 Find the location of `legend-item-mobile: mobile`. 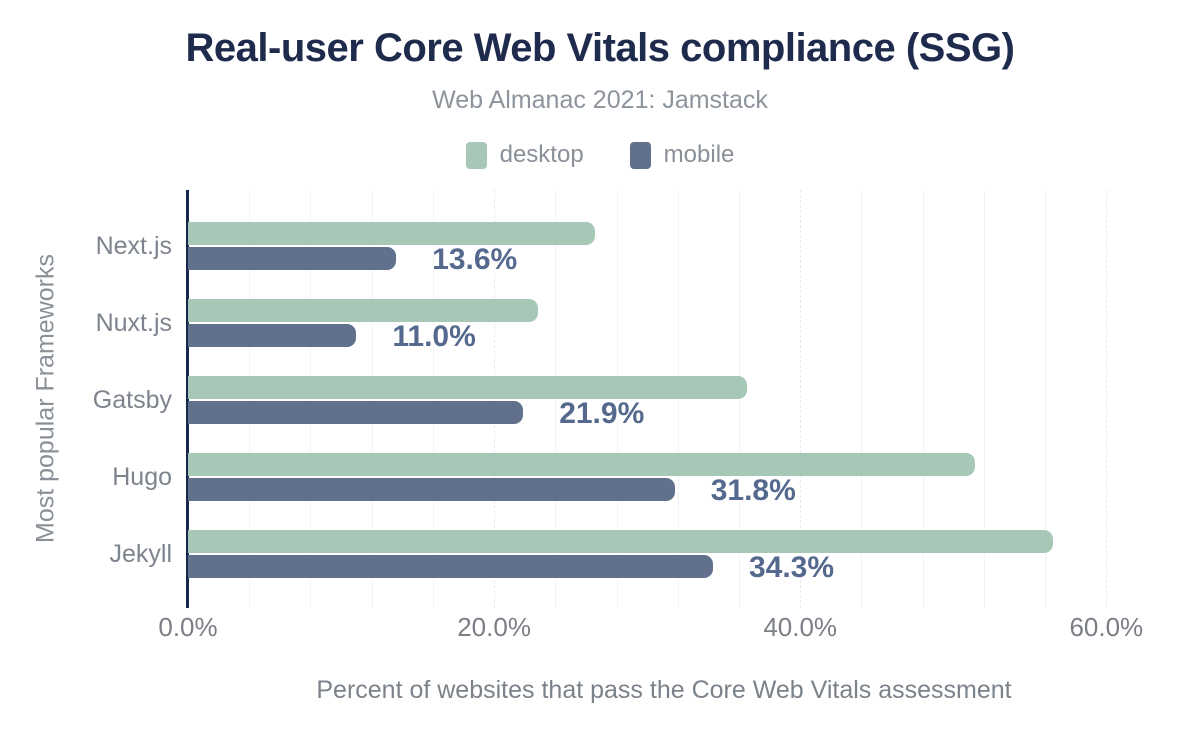

legend-item-mobile: mobile is located at coordinates (682, 155).